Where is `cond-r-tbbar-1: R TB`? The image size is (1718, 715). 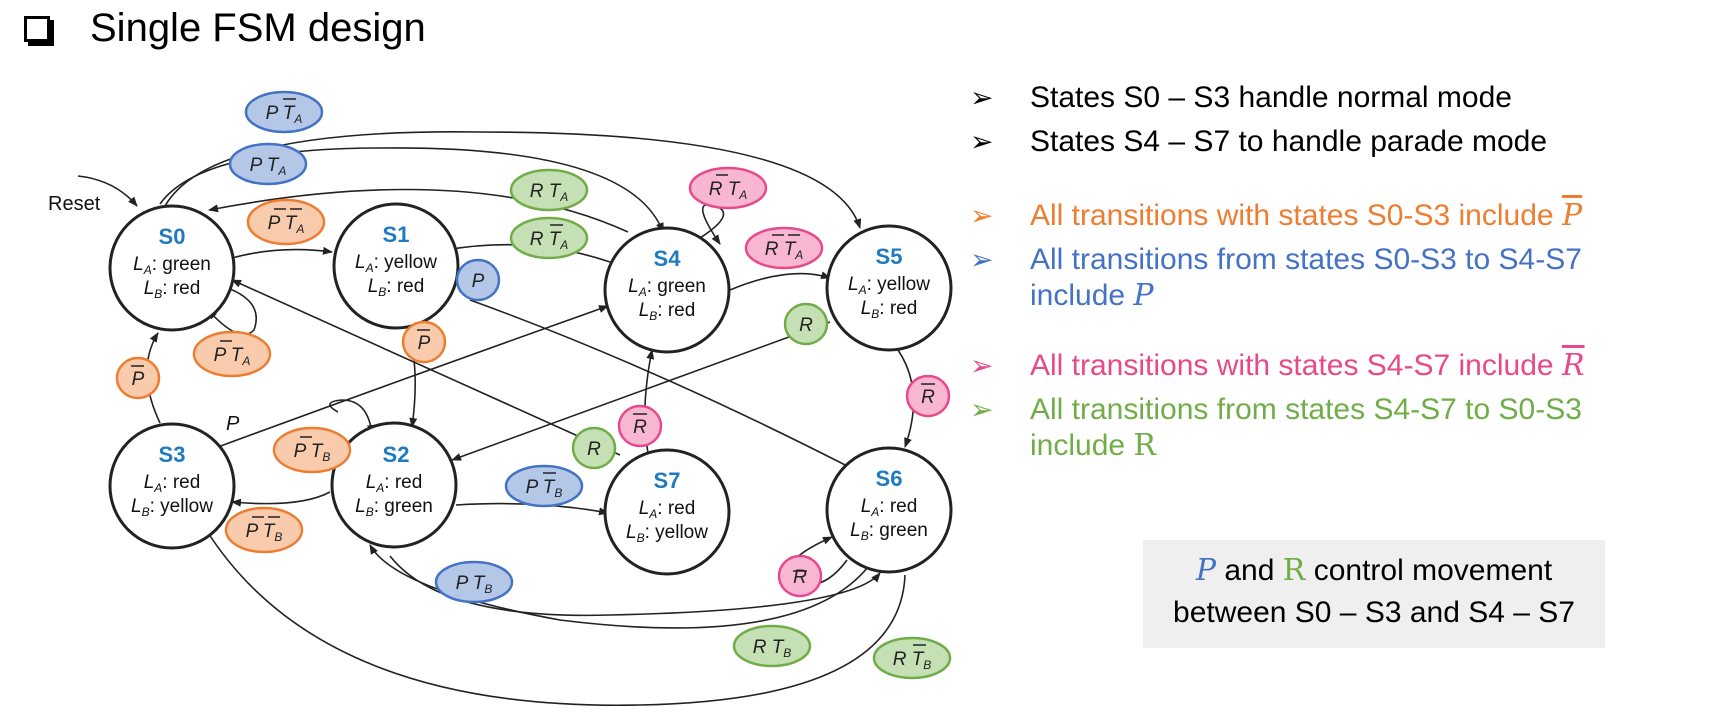 cond-r-tbbar-1: R TB is located at coordinates (912, 658).